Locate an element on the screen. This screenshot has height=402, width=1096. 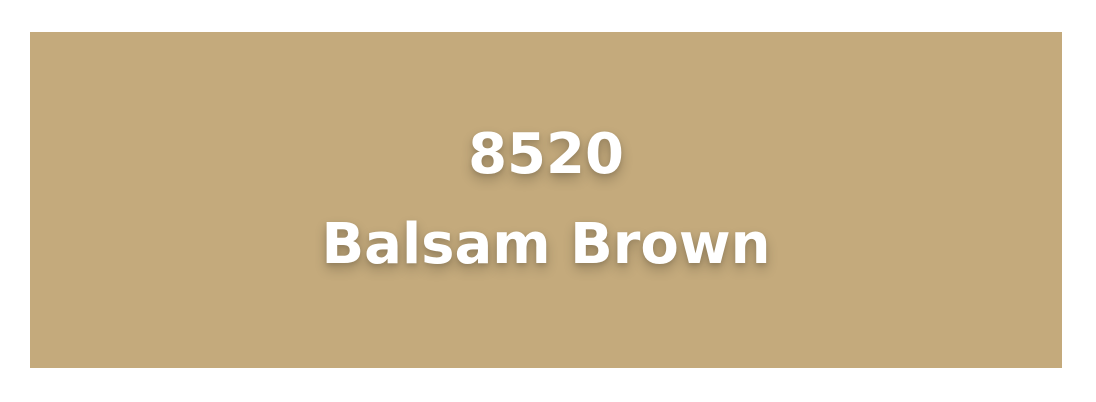
color-name: Balsam Brown is located at coordinates (546, 244).